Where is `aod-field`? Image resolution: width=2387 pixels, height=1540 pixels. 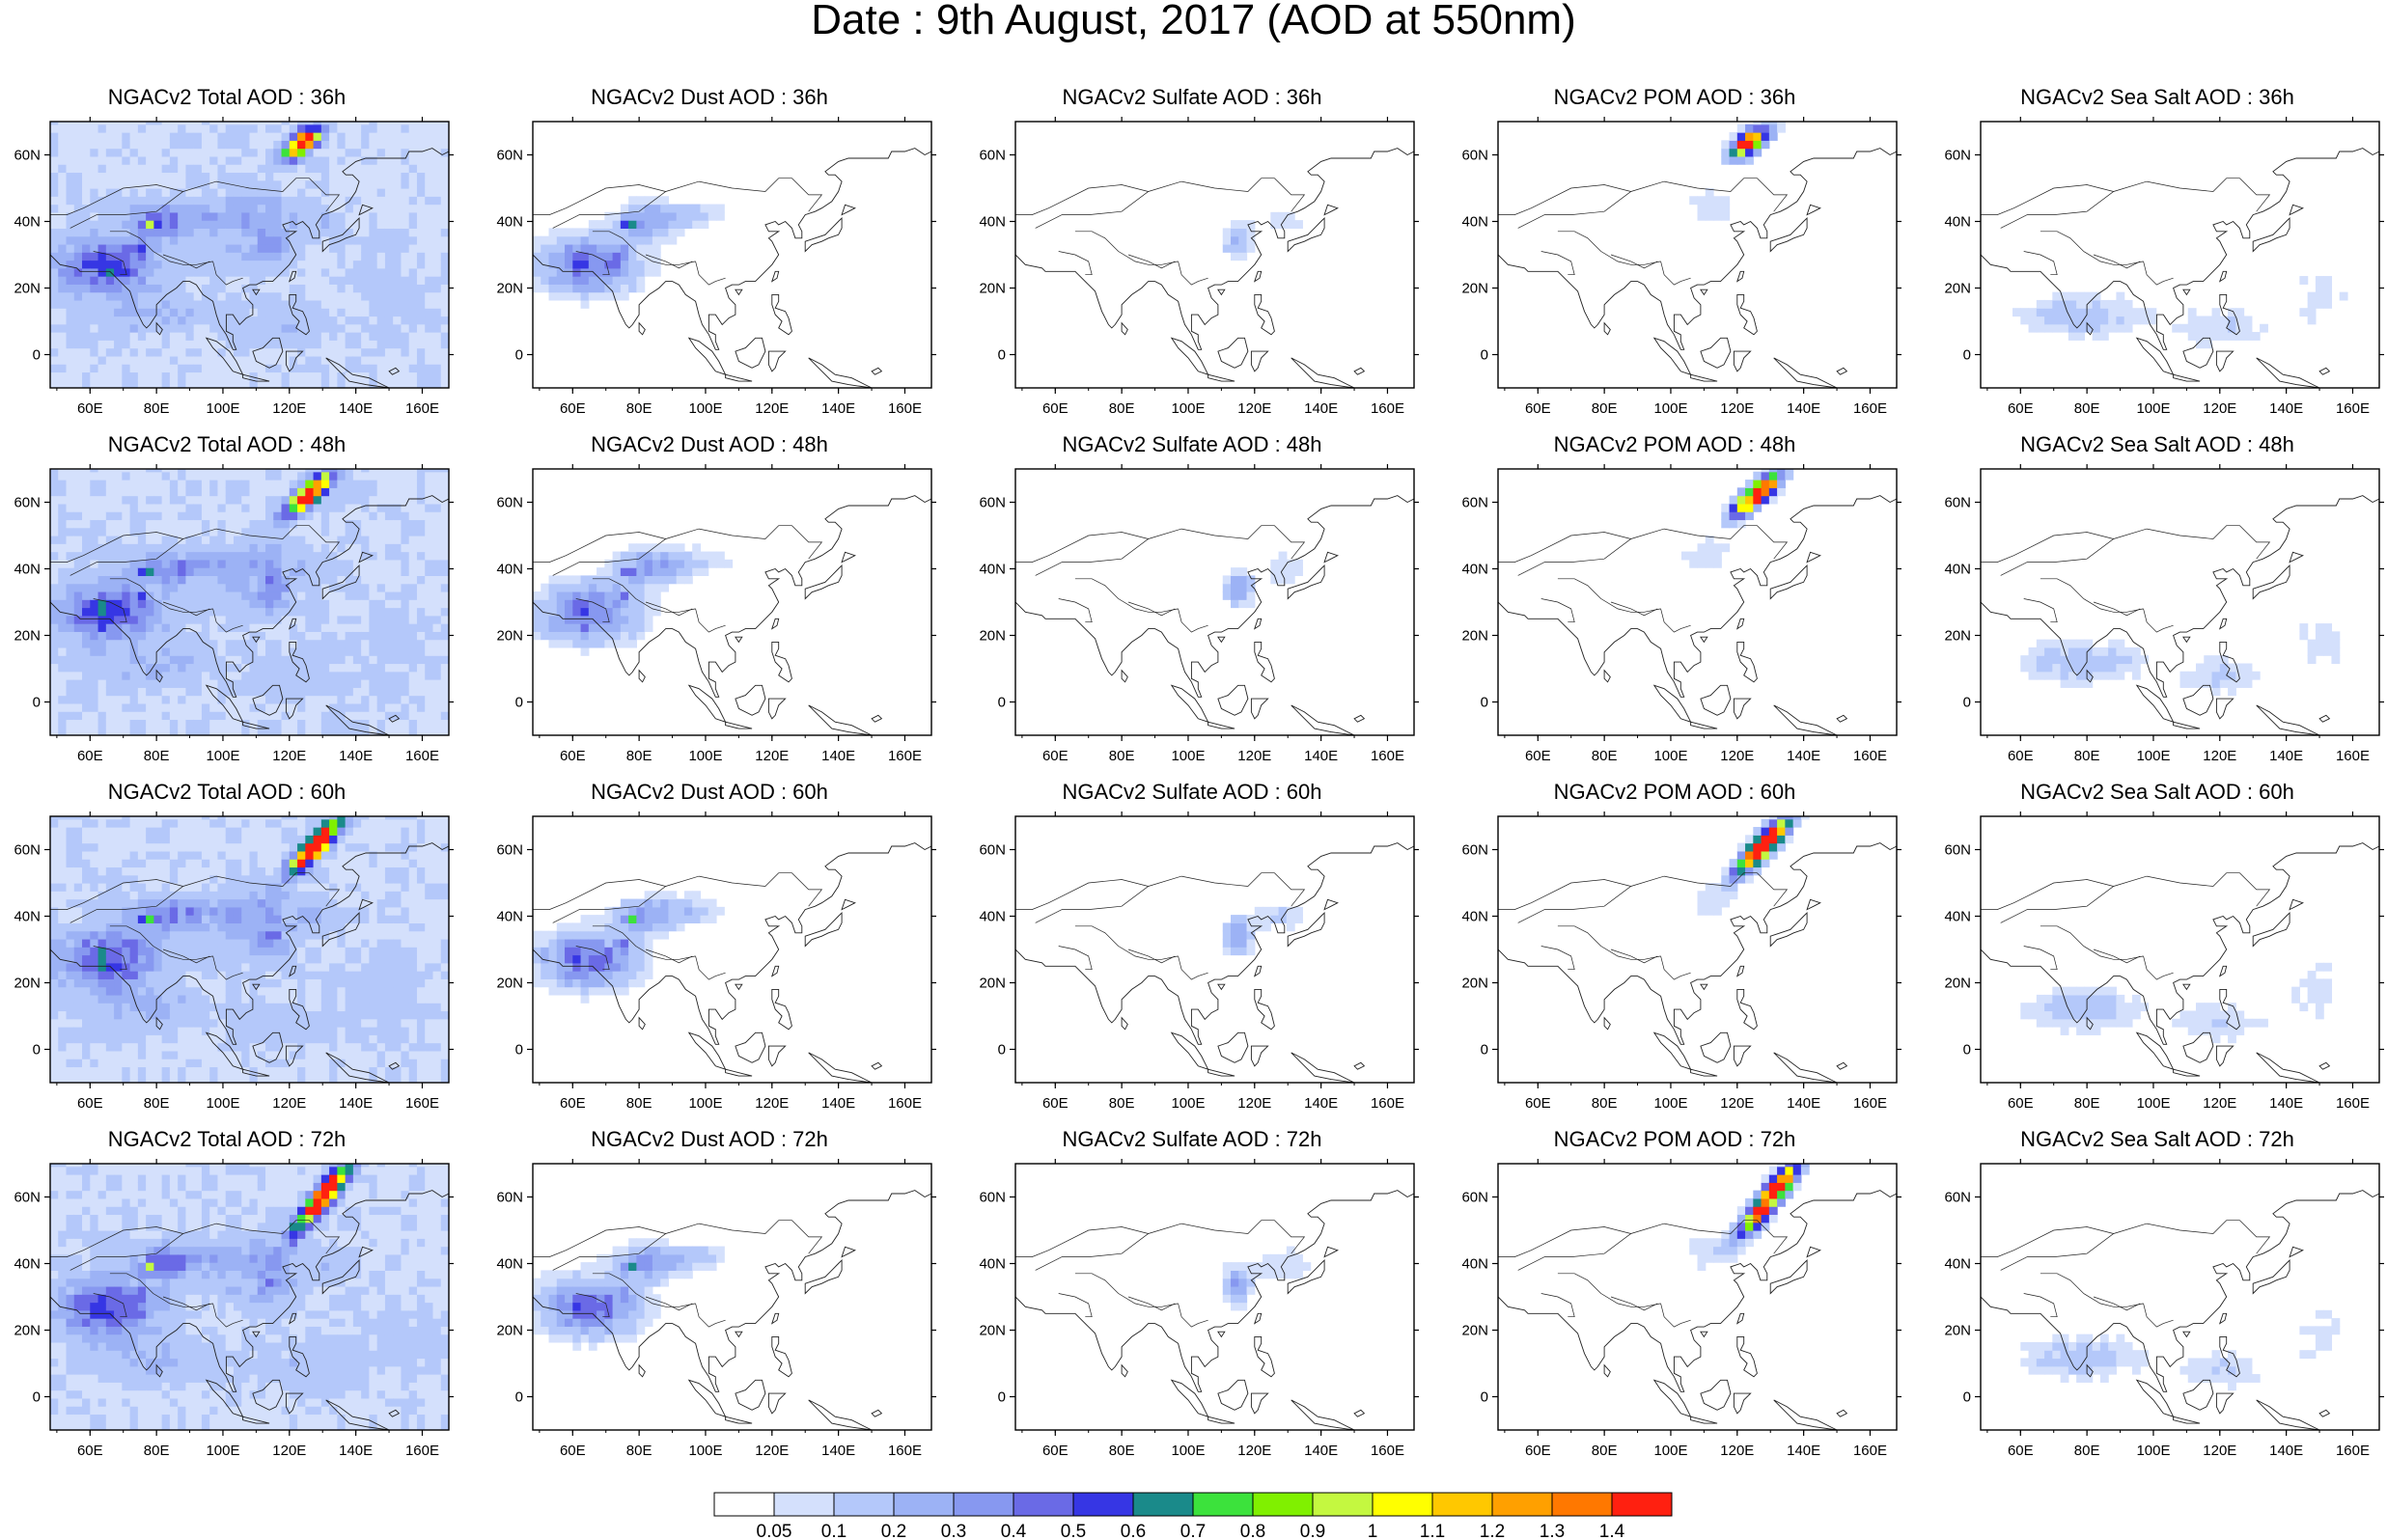 aod-field is located at coordinates (633, 599).